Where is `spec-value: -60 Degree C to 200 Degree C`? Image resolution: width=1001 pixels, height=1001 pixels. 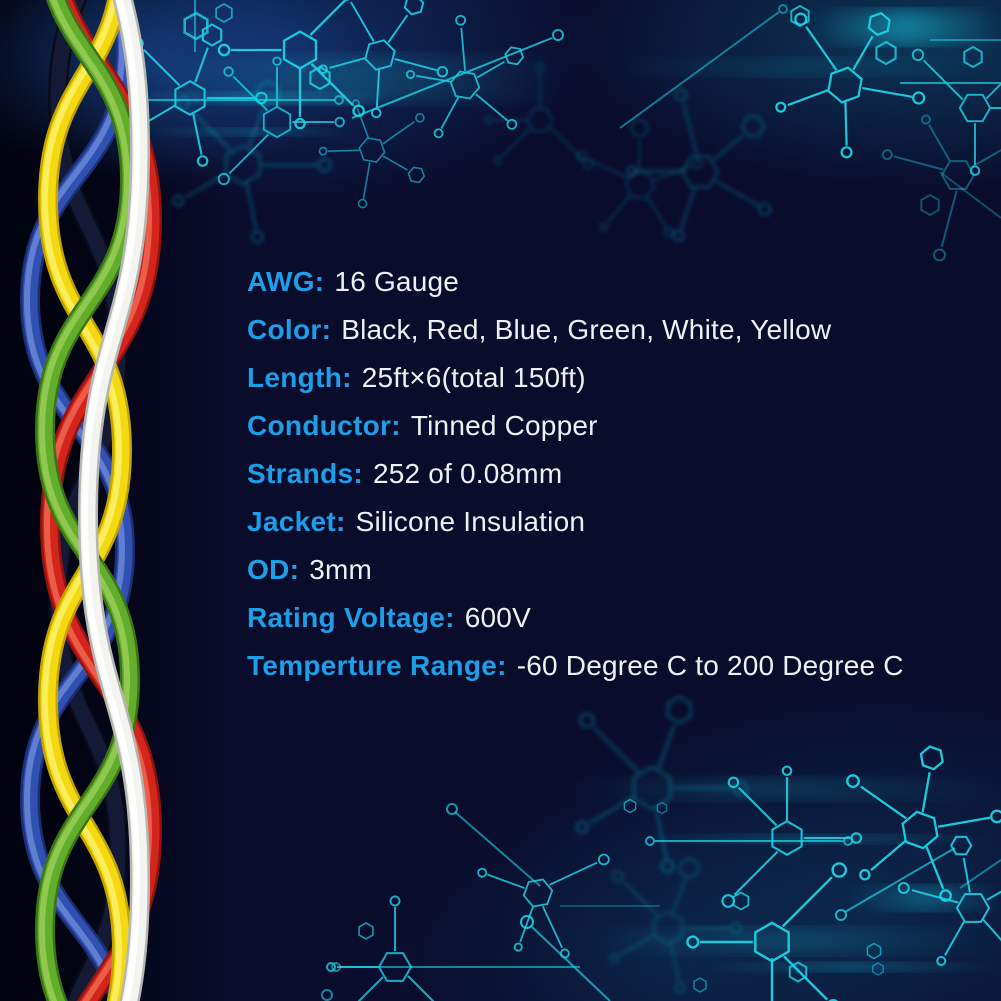 spec-value: -60 Degree C to 200 Degree C is located at coordinates (710, 665).